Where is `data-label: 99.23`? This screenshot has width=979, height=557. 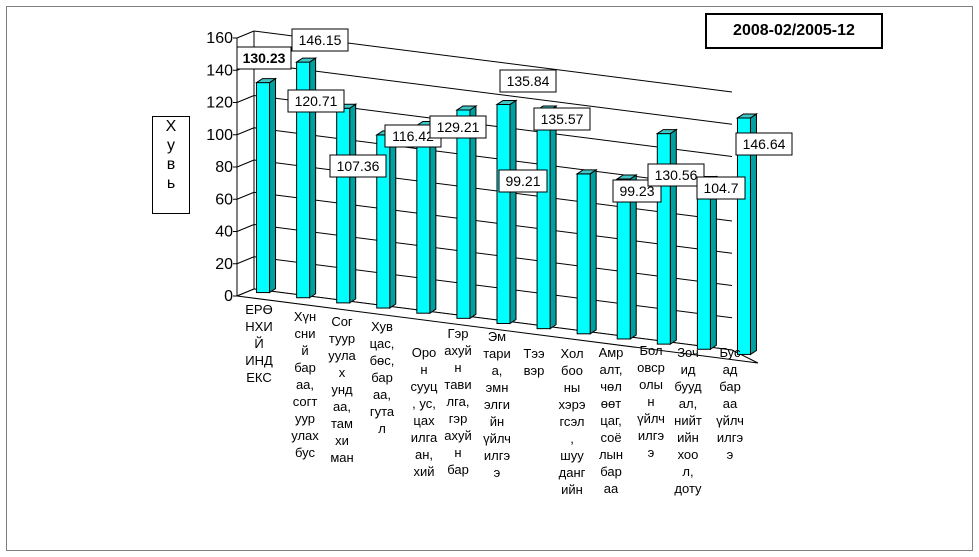 data-label: 99.23 is located at coordinates (636, 191).